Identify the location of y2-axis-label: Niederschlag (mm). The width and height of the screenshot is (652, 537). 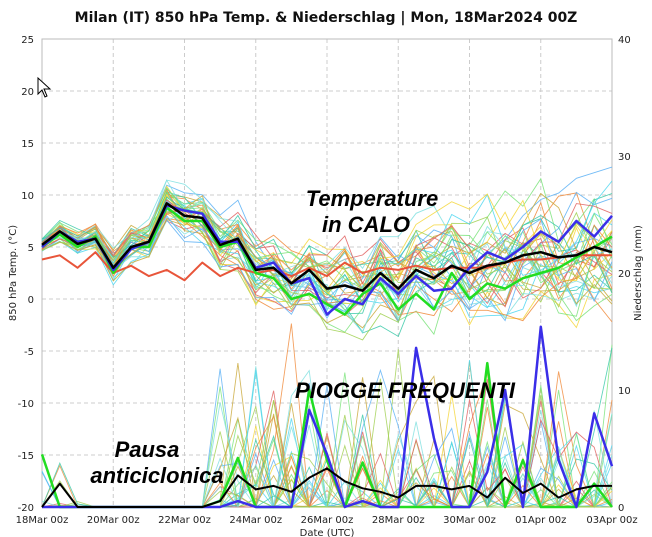
(638, 273).